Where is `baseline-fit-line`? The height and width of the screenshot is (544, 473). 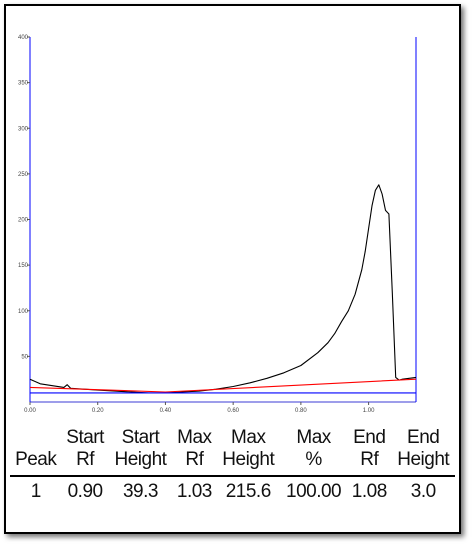 baseline-fit-line is located at coordinates (223, 385).